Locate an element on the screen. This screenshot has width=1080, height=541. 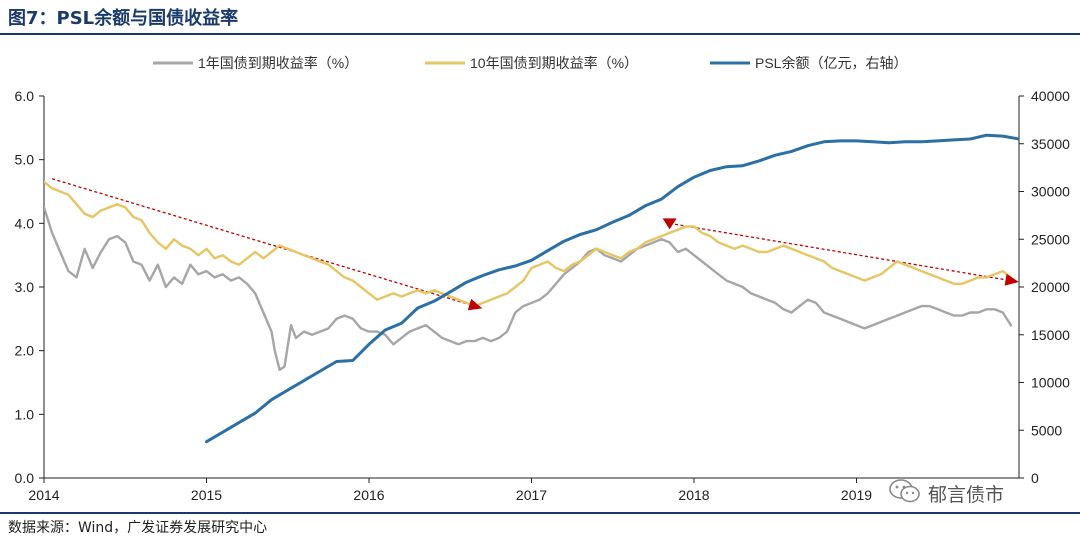
figure-title: 图7：PSL余额与国债收益率 is located at coordinates (123, 18).